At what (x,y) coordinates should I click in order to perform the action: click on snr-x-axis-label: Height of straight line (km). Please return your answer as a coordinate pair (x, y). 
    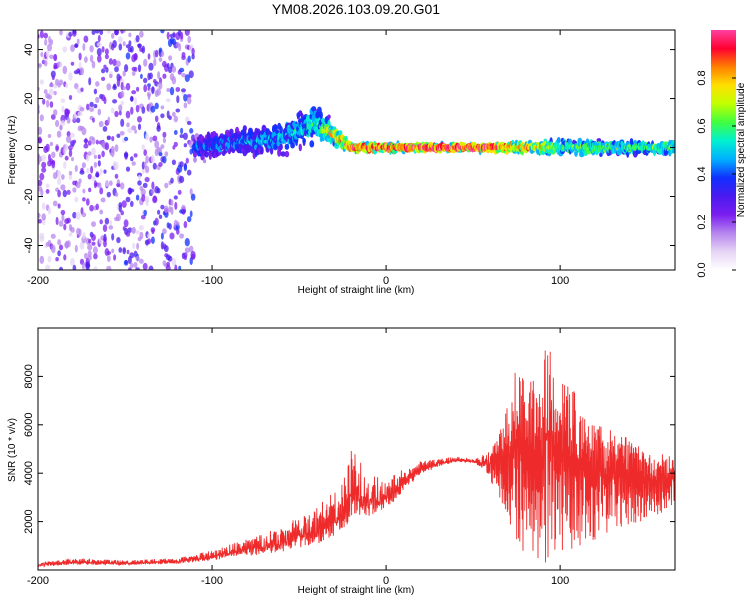
    Looking at the image, I should click on (356, 590).